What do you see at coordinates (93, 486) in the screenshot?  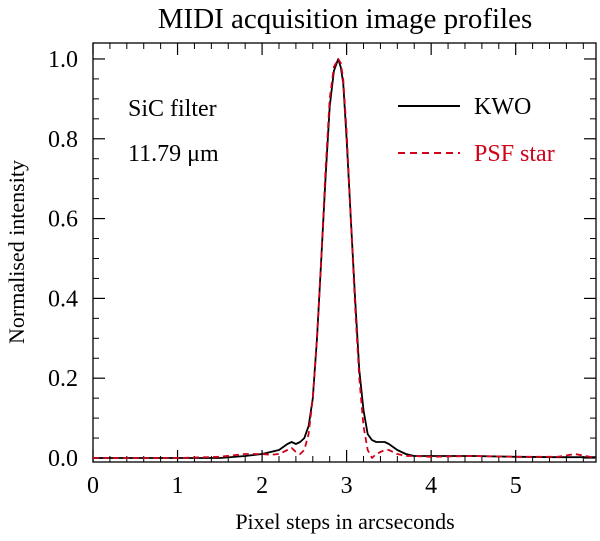 I see `x-tick-label: 0` at bounding box center [93, 486].